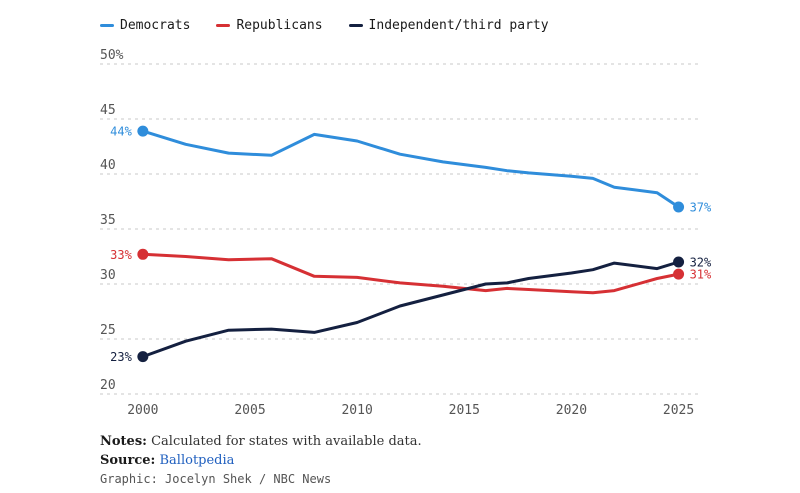  What do you see at coordinates (411, 273) in the screenshot?
I see `series-line-republicans` at bounding box center [411, 273].